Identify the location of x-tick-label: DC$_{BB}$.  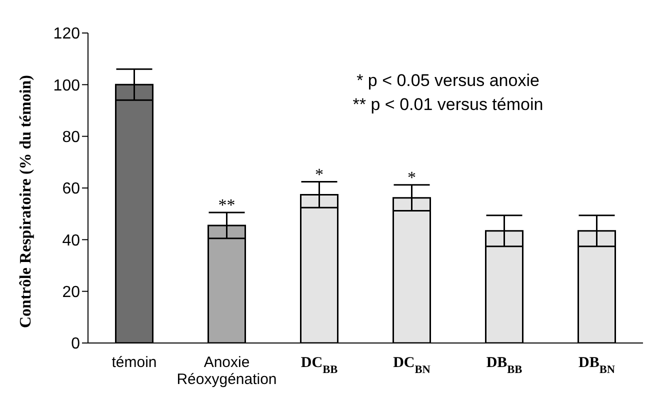
(319, 365).